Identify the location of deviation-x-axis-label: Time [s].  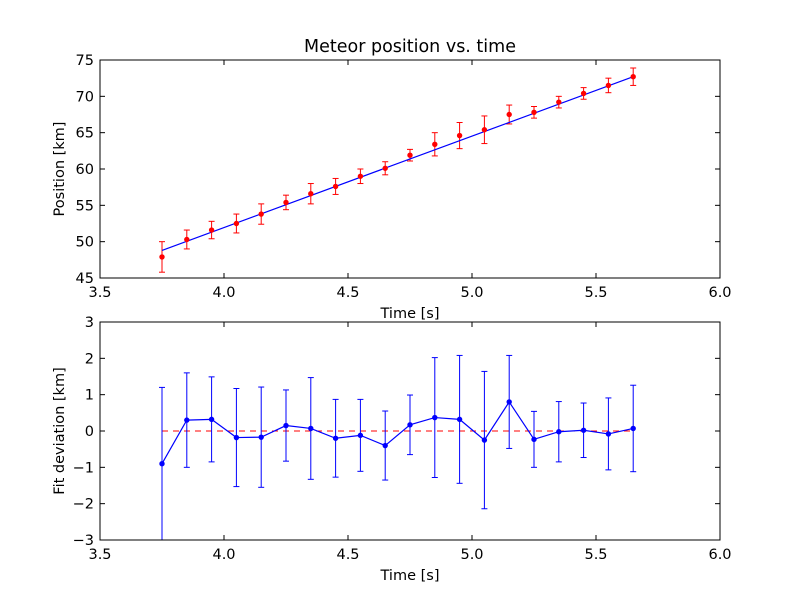
(410, 576).